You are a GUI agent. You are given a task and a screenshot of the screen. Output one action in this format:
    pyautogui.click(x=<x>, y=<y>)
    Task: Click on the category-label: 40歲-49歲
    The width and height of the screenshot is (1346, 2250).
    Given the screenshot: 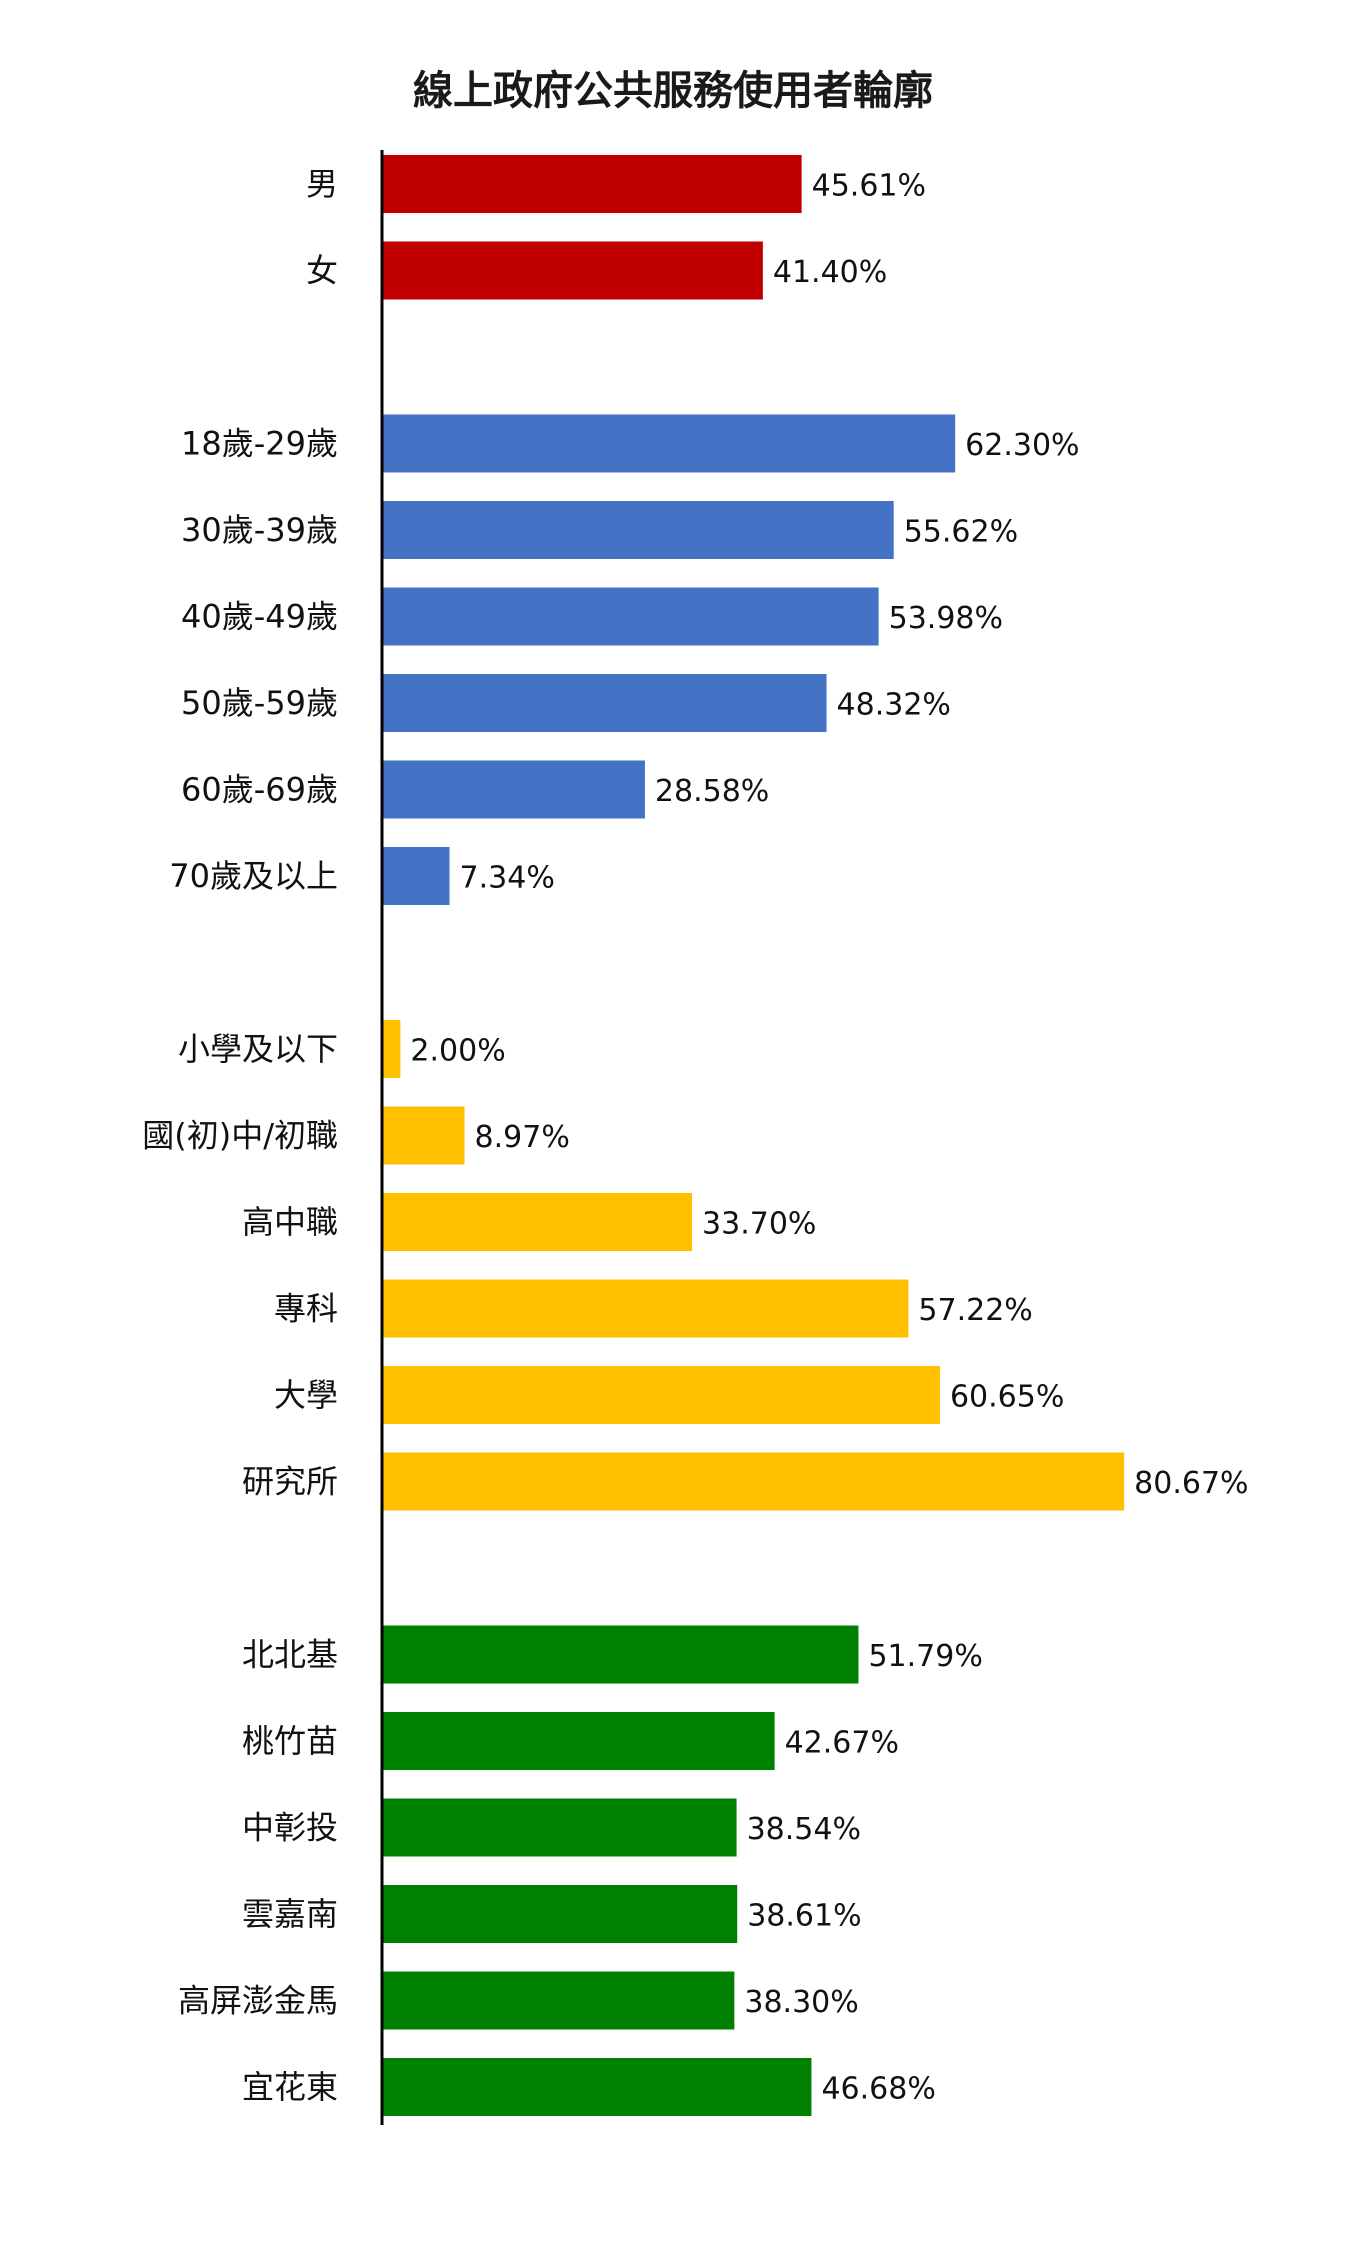 What is the action you would take?
    pyautogui.click(x=259, y=617)
    